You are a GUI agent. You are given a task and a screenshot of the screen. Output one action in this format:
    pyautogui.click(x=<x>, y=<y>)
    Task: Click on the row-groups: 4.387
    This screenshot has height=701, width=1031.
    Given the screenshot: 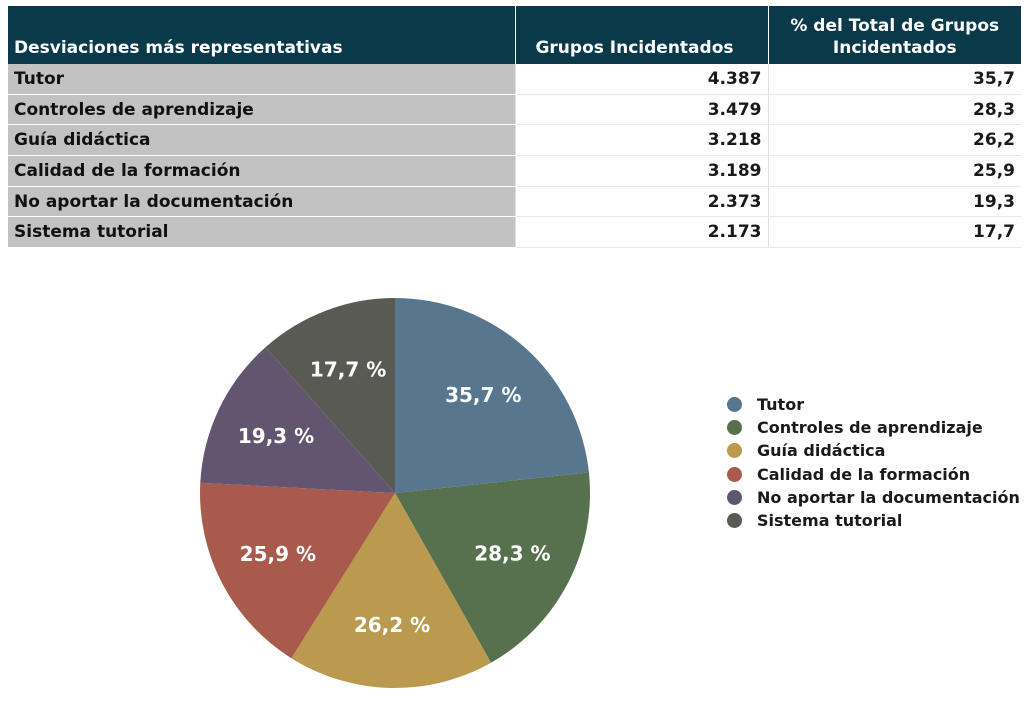 What is the action you would take?
    pyautogui.click(x=641, y=79)
    